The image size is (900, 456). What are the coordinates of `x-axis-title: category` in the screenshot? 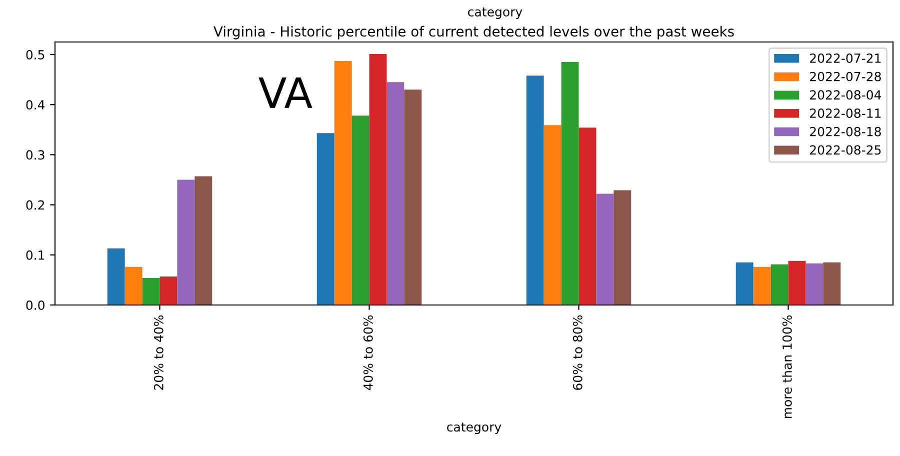 It's located at (474, 428).